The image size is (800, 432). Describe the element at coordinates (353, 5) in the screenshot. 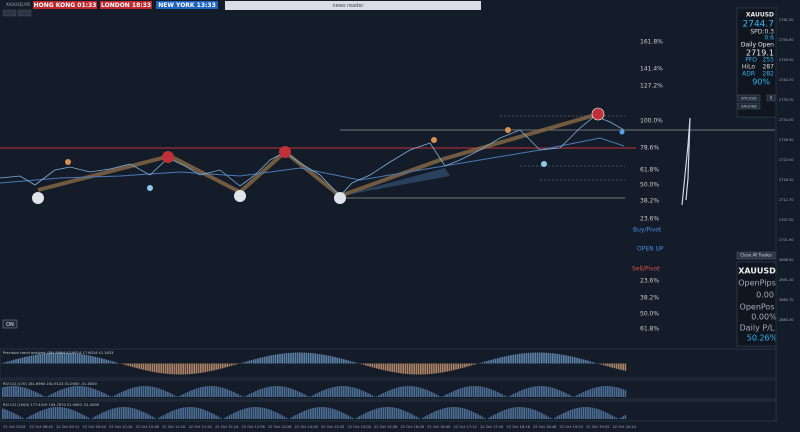

I see `news-bar` at that location.